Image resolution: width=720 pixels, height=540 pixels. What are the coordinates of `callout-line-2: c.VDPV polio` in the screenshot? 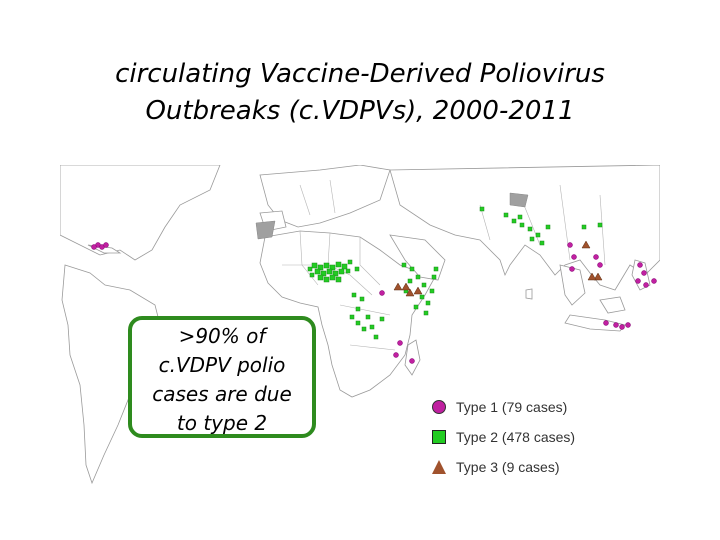 It's located at (222, 365).